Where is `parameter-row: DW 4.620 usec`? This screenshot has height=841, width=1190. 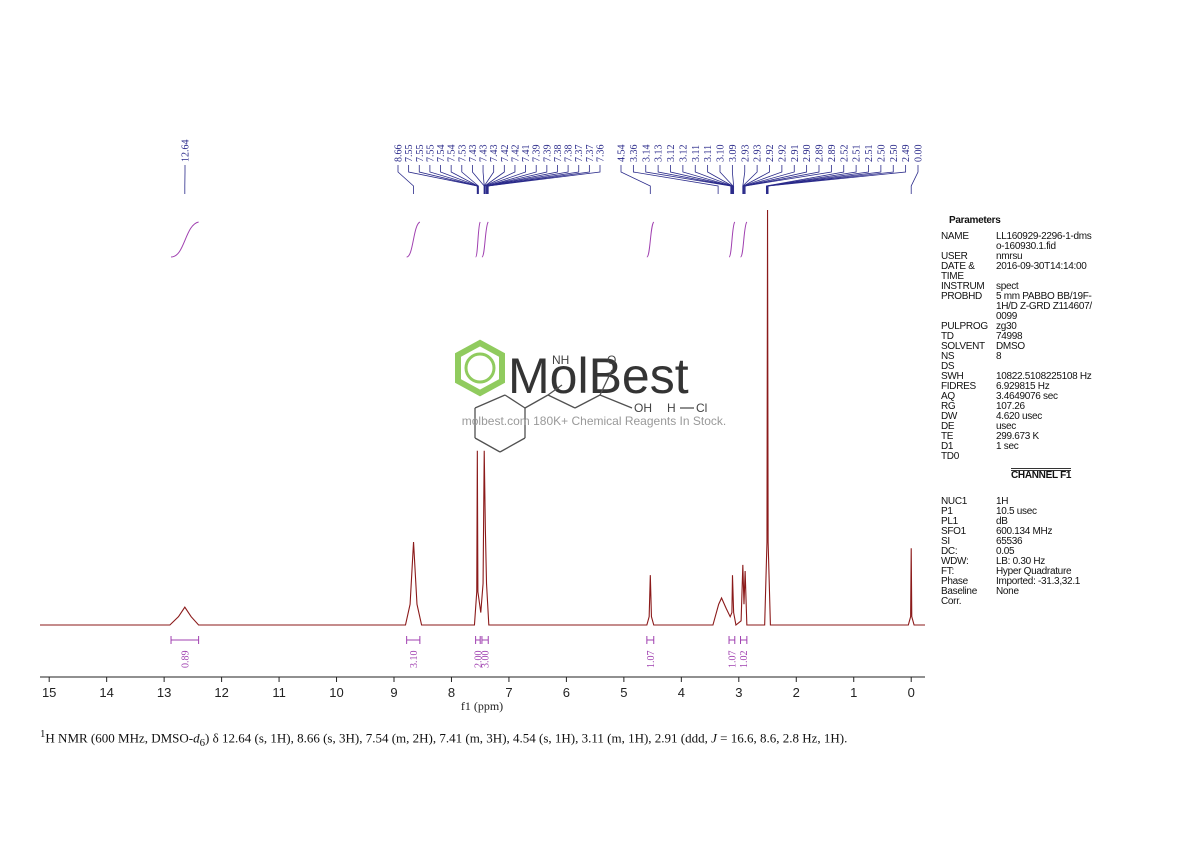
parameter-row: DW 4.620 usec is located at coordinates (1021, 417).